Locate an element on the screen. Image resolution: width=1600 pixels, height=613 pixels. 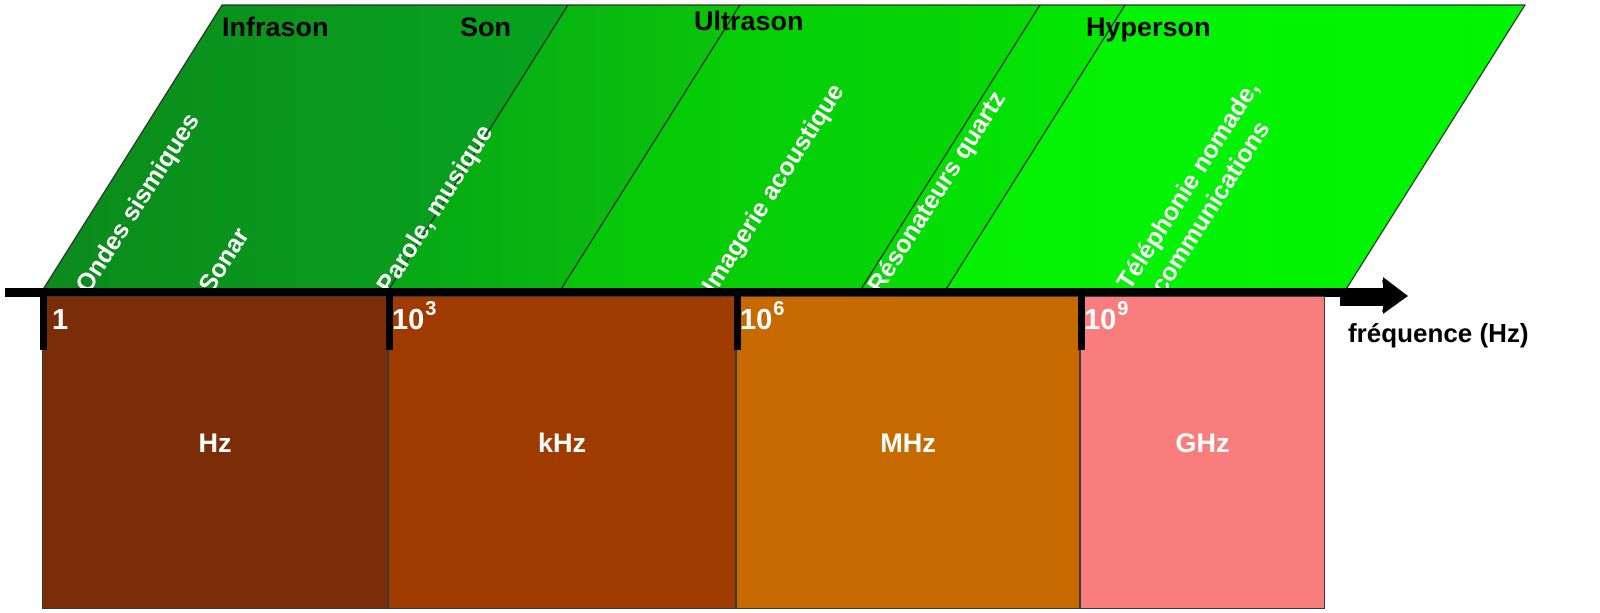
tick-exponent-1e6: 6 is located at coordinates (779, 309).